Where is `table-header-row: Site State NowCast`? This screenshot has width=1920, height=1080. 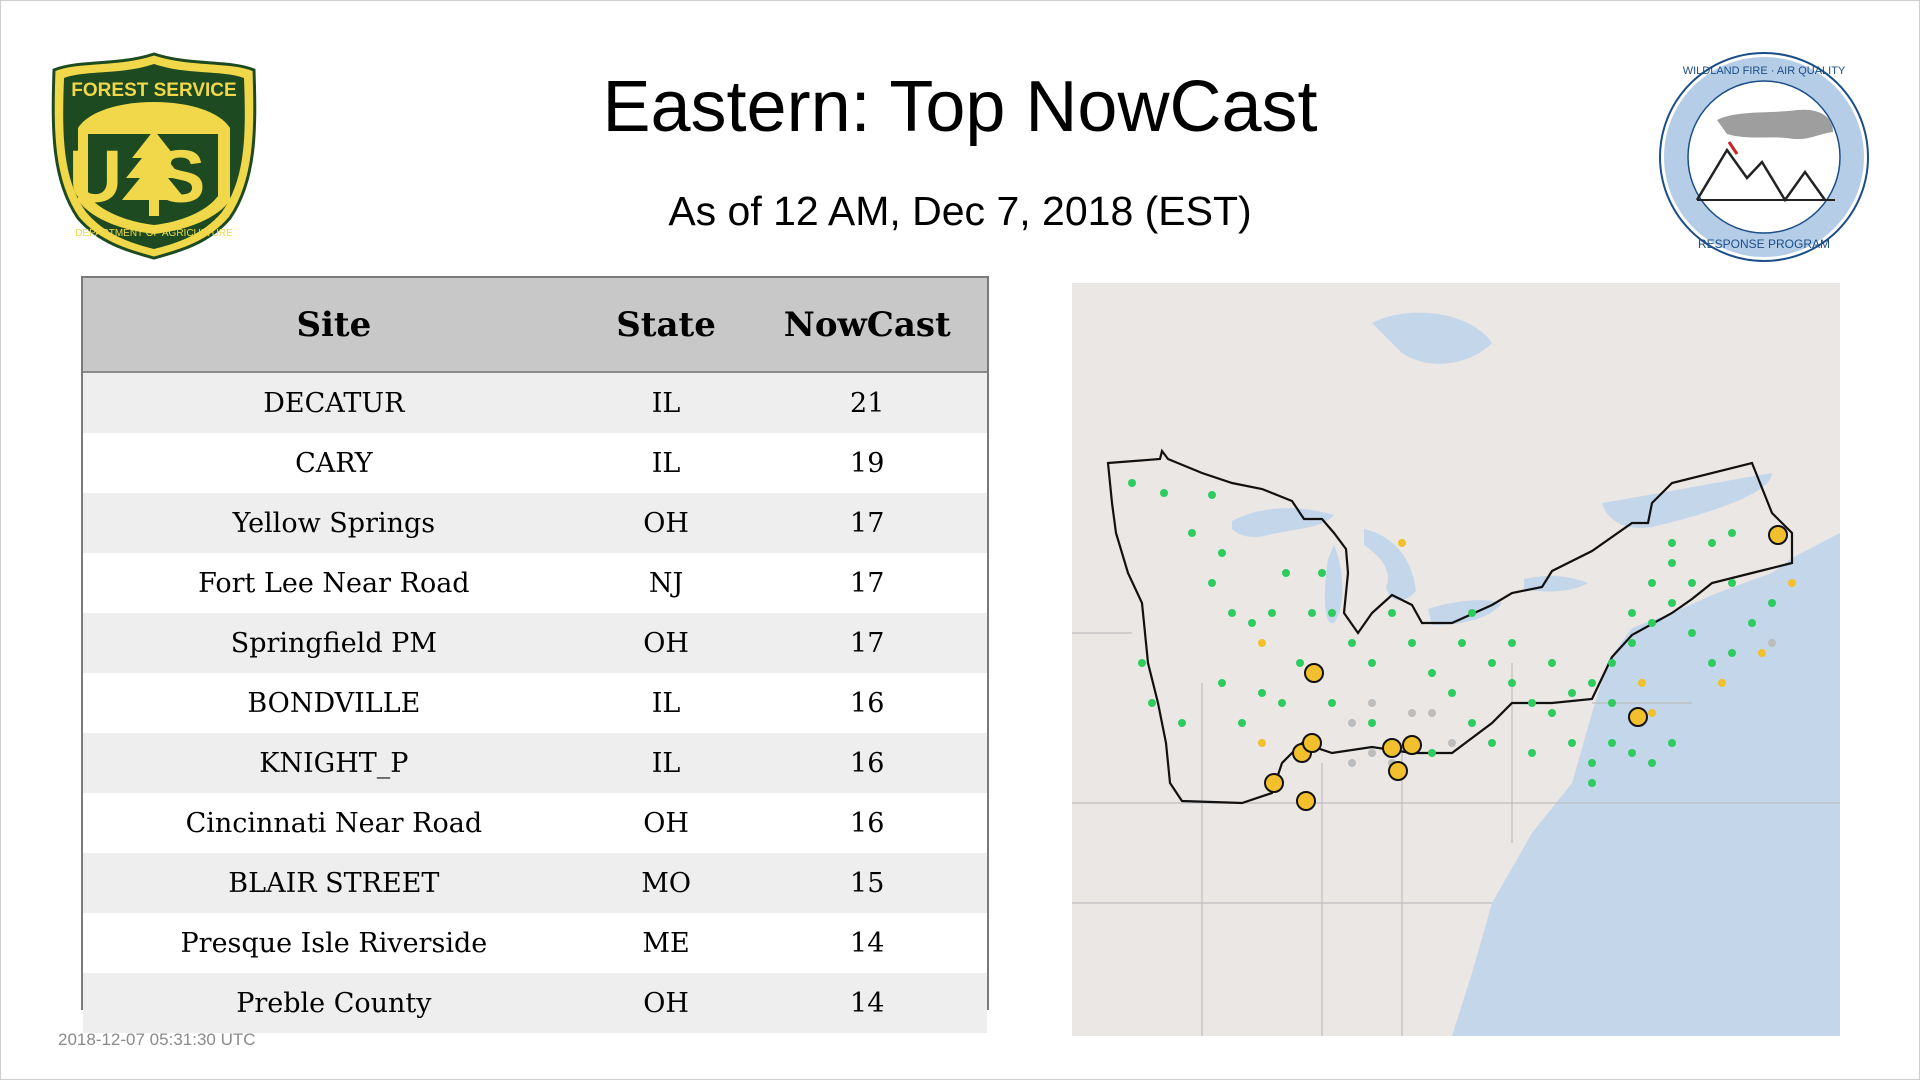 table-header-row: Site State NowCast is located at coordinates (535, 325).